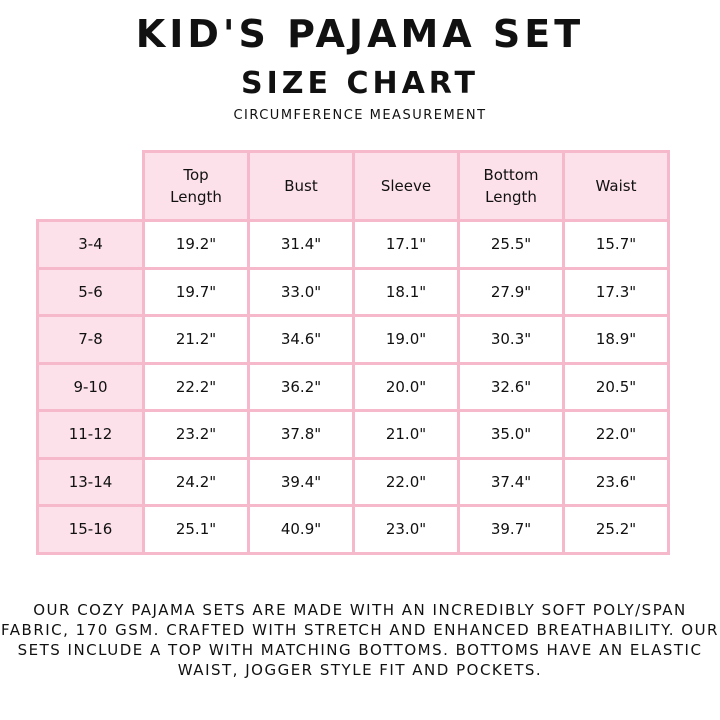  I want to click on measurement-cell: 25.1", so click(196, 529).